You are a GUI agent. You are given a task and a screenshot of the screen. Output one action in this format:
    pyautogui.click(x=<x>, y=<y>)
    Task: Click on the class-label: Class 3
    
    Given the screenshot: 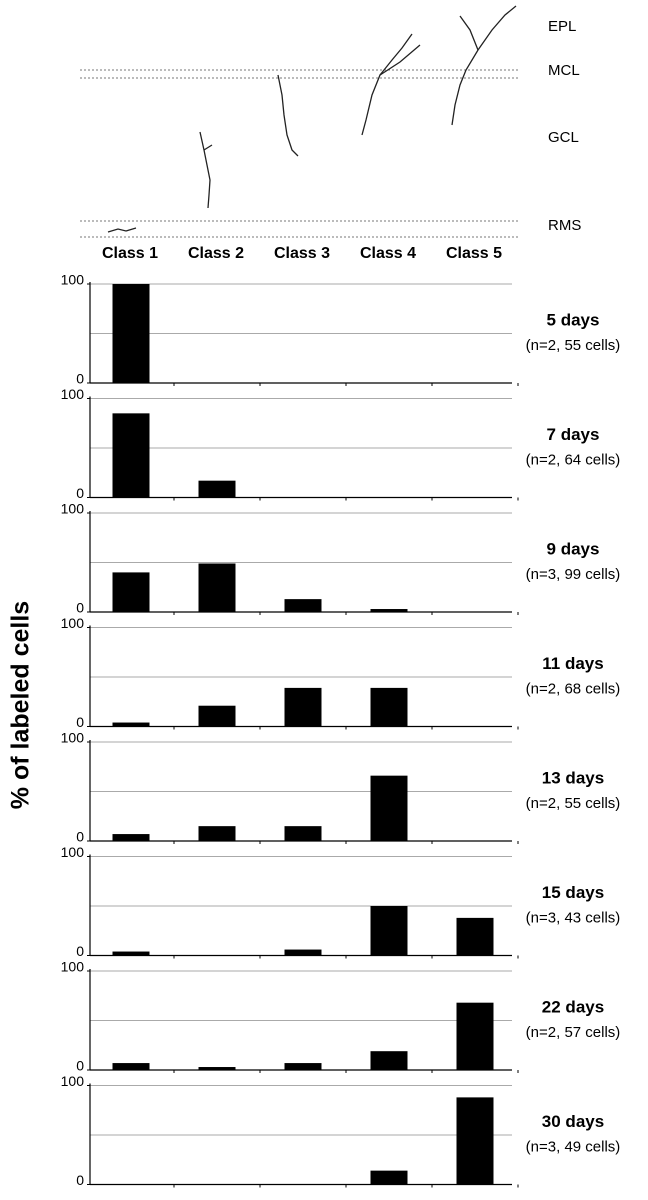 What is the action you would take?
    pyautogui.click(x=302, y=253)
    